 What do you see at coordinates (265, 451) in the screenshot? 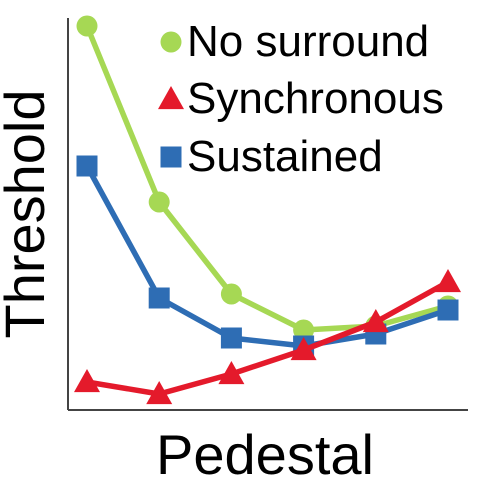
I see `x-axis-label: Pedestal` at bounding box center [265, 451].